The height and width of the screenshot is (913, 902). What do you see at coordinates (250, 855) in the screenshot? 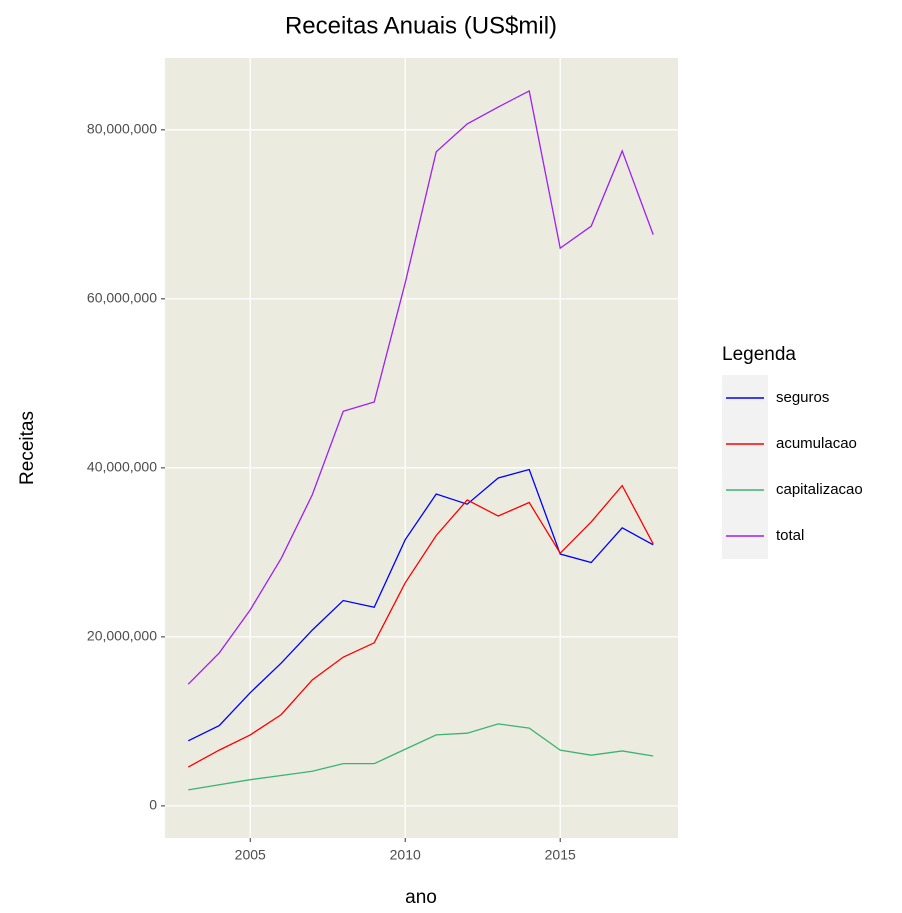
I see `x-tick-label: 2005` at bounding box center [250, 855].